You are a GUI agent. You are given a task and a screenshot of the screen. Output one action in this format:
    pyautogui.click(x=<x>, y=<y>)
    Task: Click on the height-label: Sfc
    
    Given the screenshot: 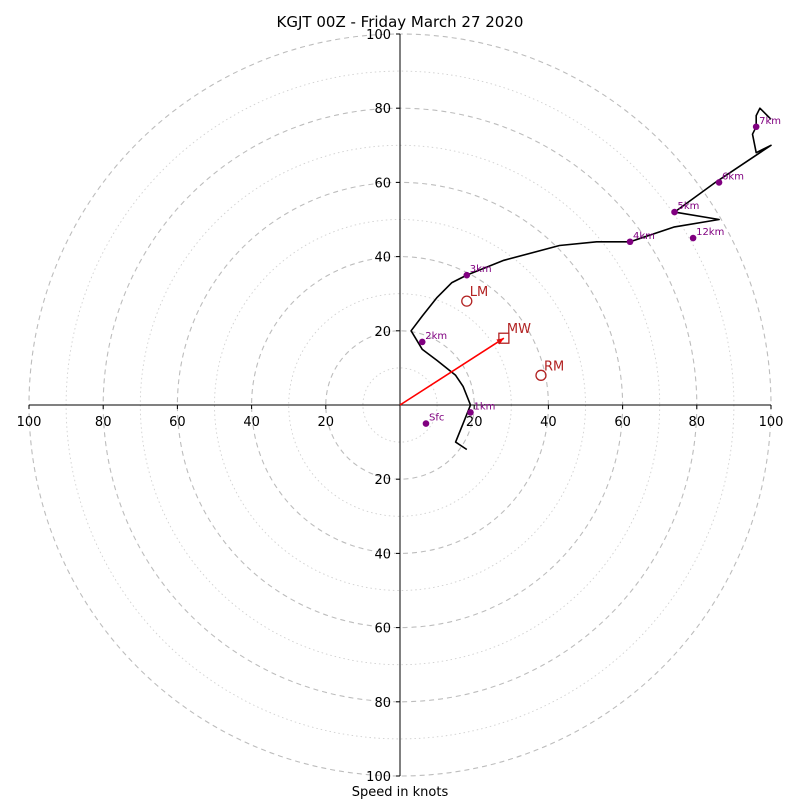 What is the action you would take?
    pyautogui.click(x=436, y=418)
    